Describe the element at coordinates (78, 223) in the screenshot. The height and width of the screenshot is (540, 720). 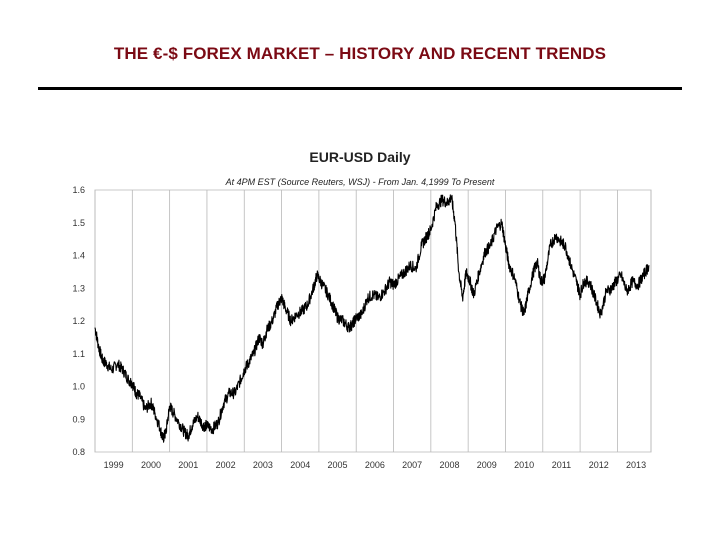
I see `y-tick-label: 1.5` at that location.